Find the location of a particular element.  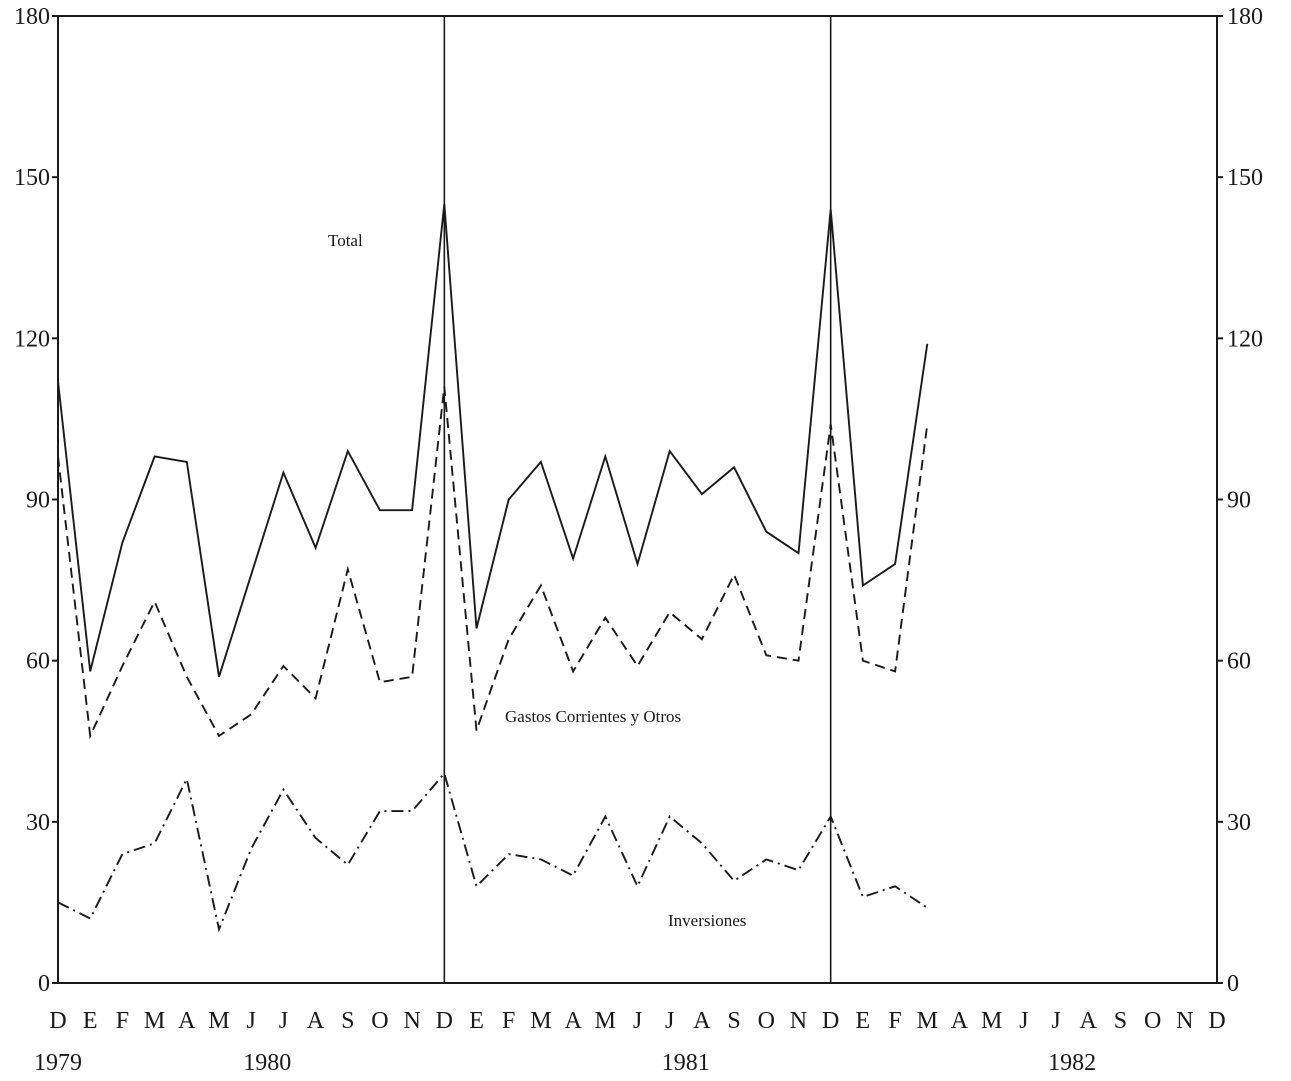

ytick-label-left-6: 180 is located at coordinates (32, 17).